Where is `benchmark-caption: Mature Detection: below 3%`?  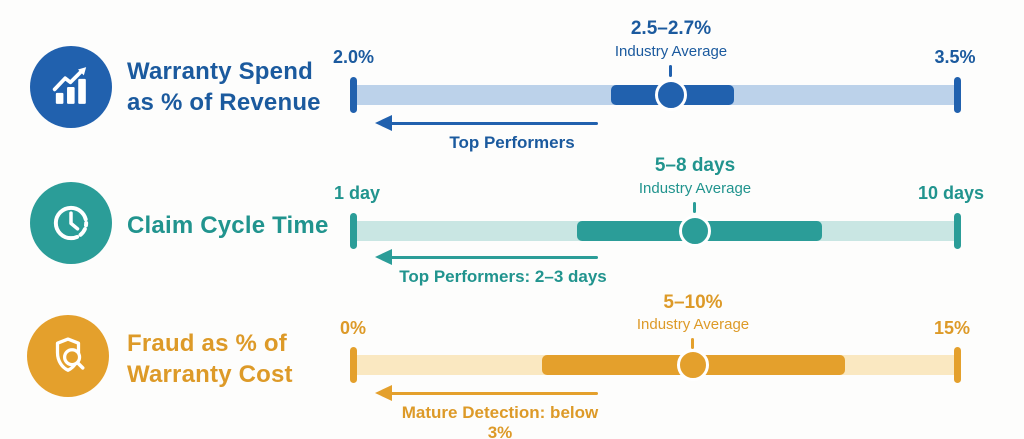
benchmark-caption: Mature Detection: below 3% is located at coordinates (500, 421).